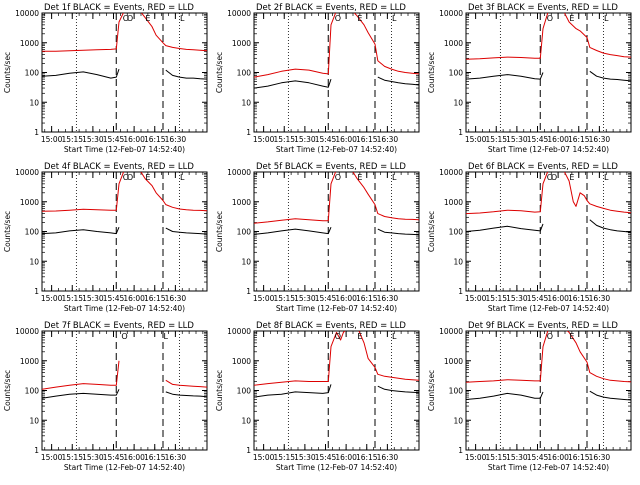 The width and height of the screenshot is (640, 485). What do you see at coordinates (543, 326) in the screenshot?
I see `chart-title: Det 9f BLACK = Events, RED = LLD` at bounding box center [543, 326].